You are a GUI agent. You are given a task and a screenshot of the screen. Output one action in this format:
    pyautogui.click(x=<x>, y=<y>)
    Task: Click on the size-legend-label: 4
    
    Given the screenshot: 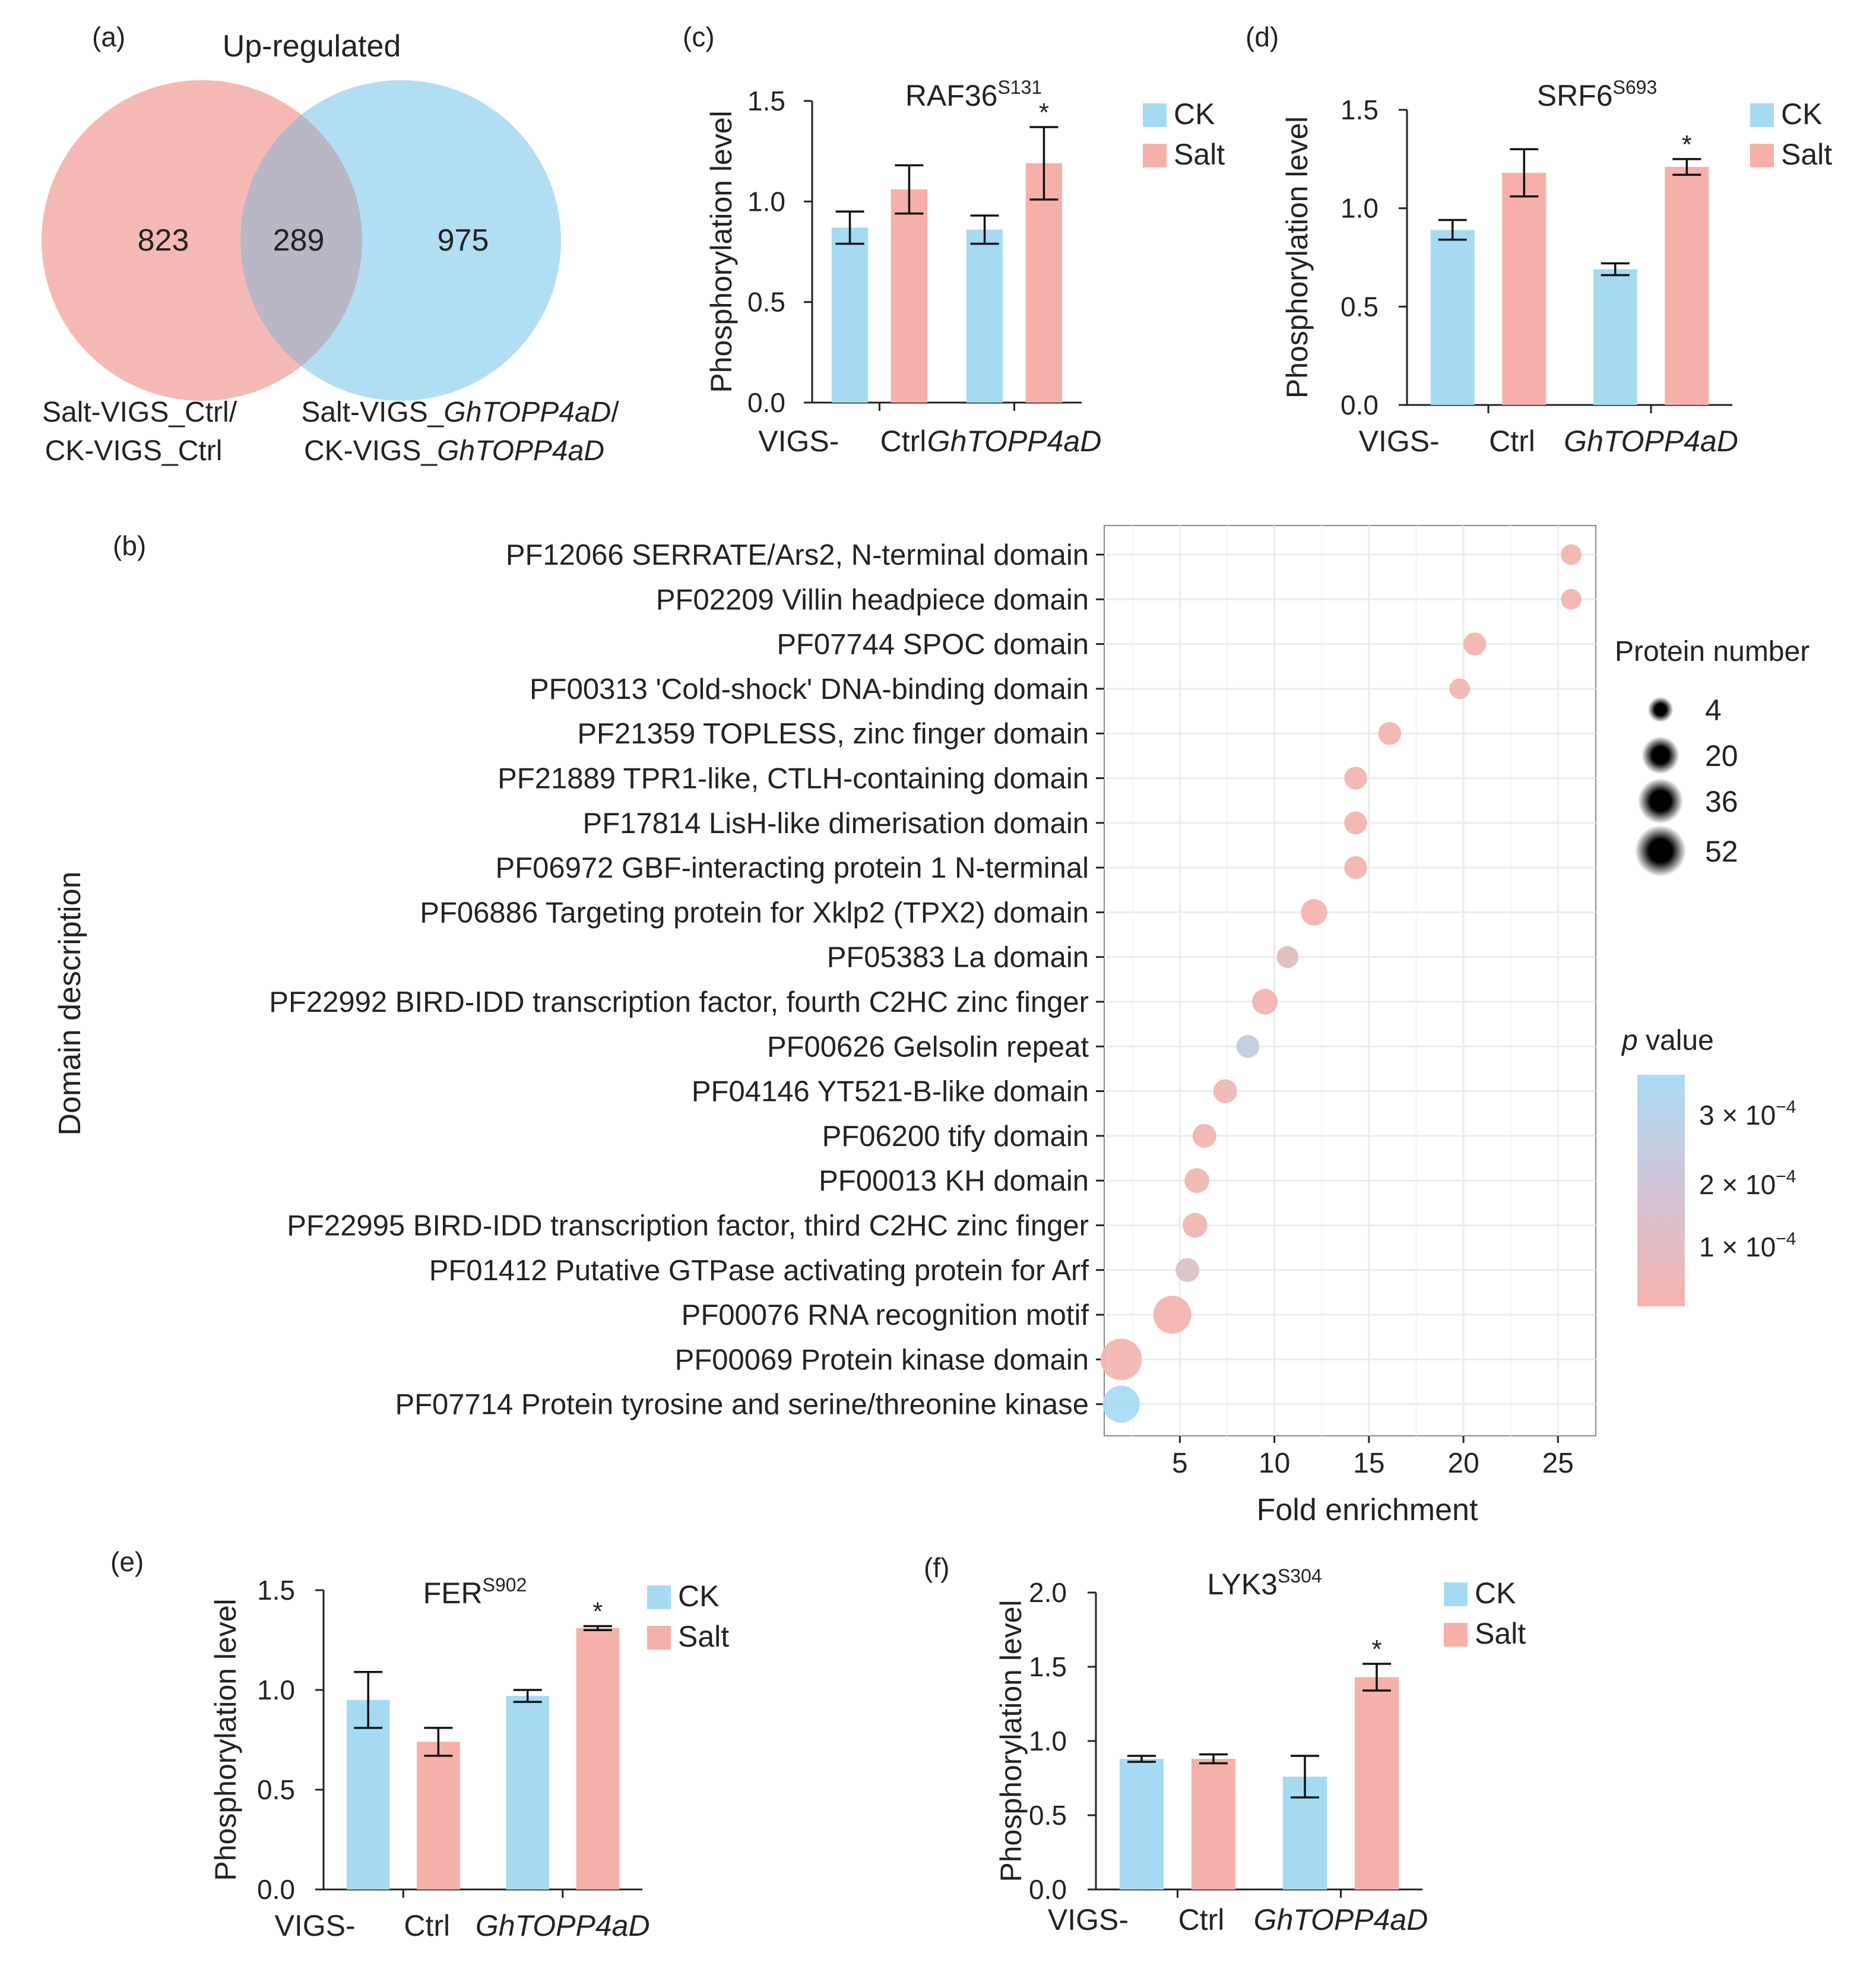 What is the action you would take?
    pyautogui.click(x=1714, y=710)
    